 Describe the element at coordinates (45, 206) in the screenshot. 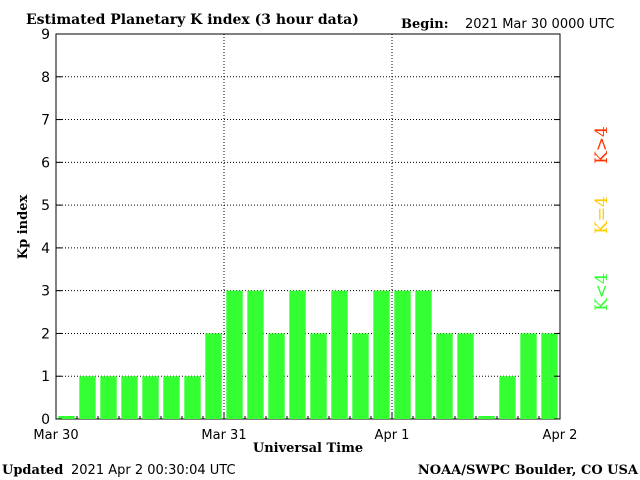

I see `y-tick-label: 5` at that location.